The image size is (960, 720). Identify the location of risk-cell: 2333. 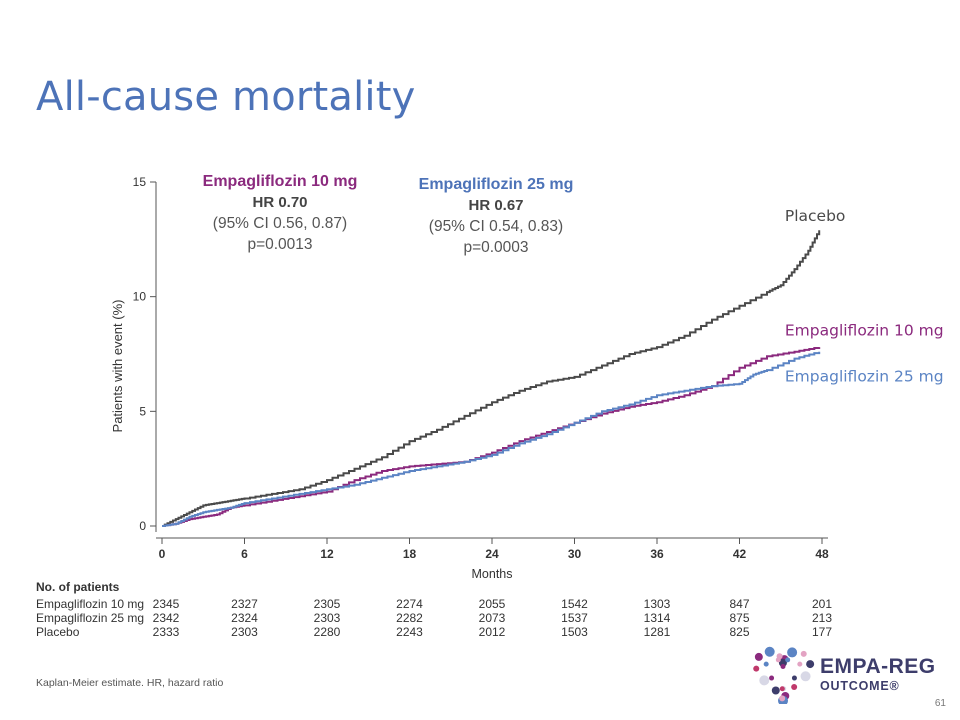
(166, 632).